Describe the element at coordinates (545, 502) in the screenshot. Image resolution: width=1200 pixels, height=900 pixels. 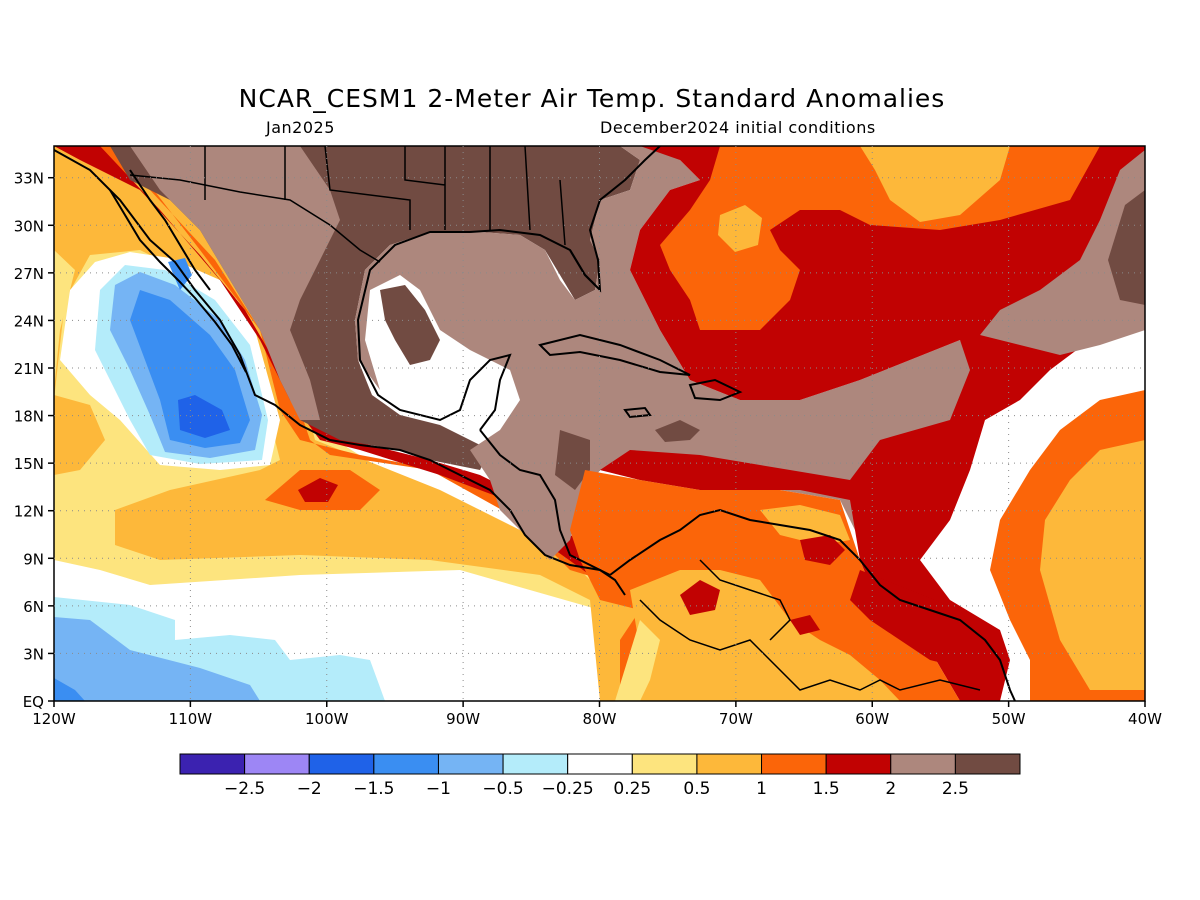
I see `coast-central-america` at that location.